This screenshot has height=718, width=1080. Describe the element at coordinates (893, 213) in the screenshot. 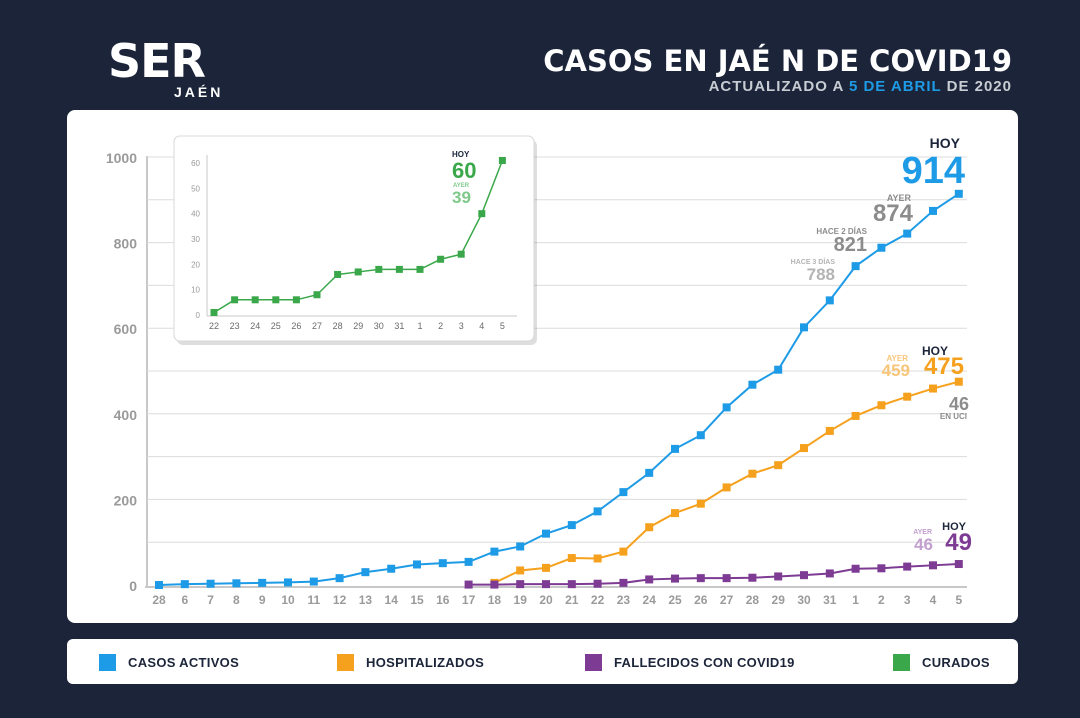

I see `annotation-activos-ayer-value: 874` at that location.